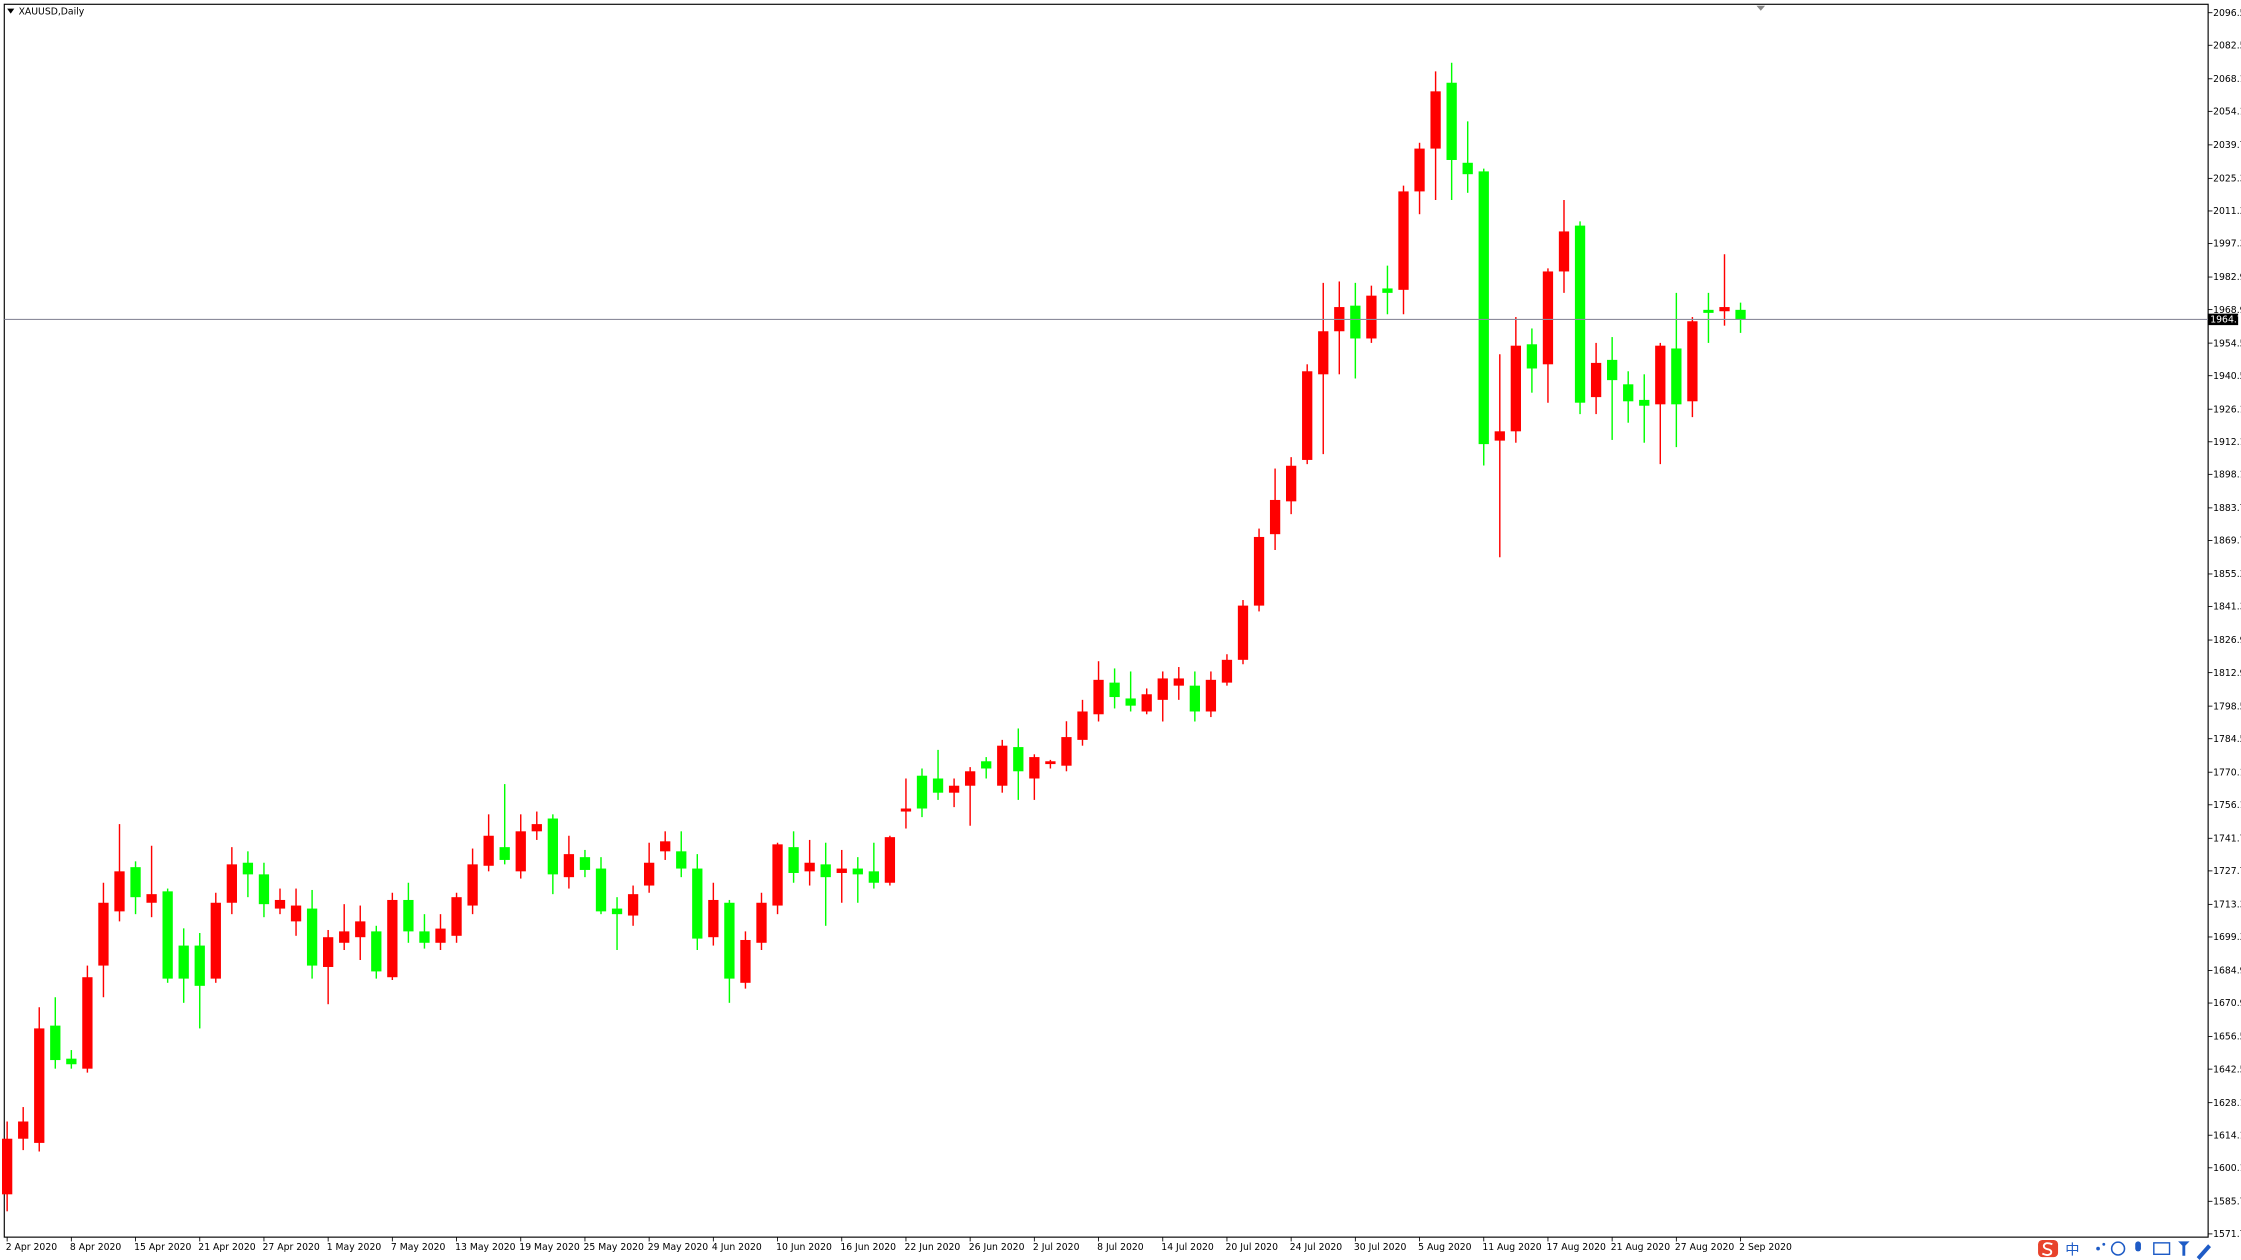  Describe the element at coordinates (2227, 1234) in the screenshot. I see `y-tick-label: 1571.7` at that location.